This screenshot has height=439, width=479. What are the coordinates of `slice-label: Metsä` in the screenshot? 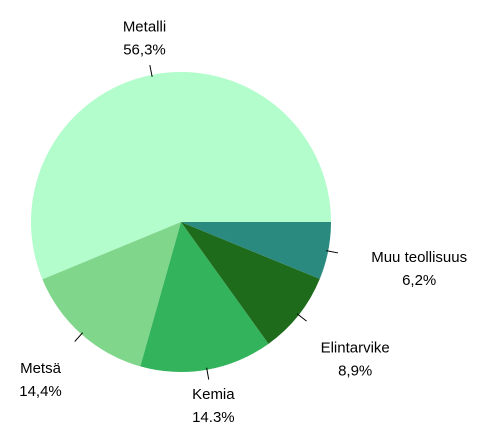 It's located at (41, 368).